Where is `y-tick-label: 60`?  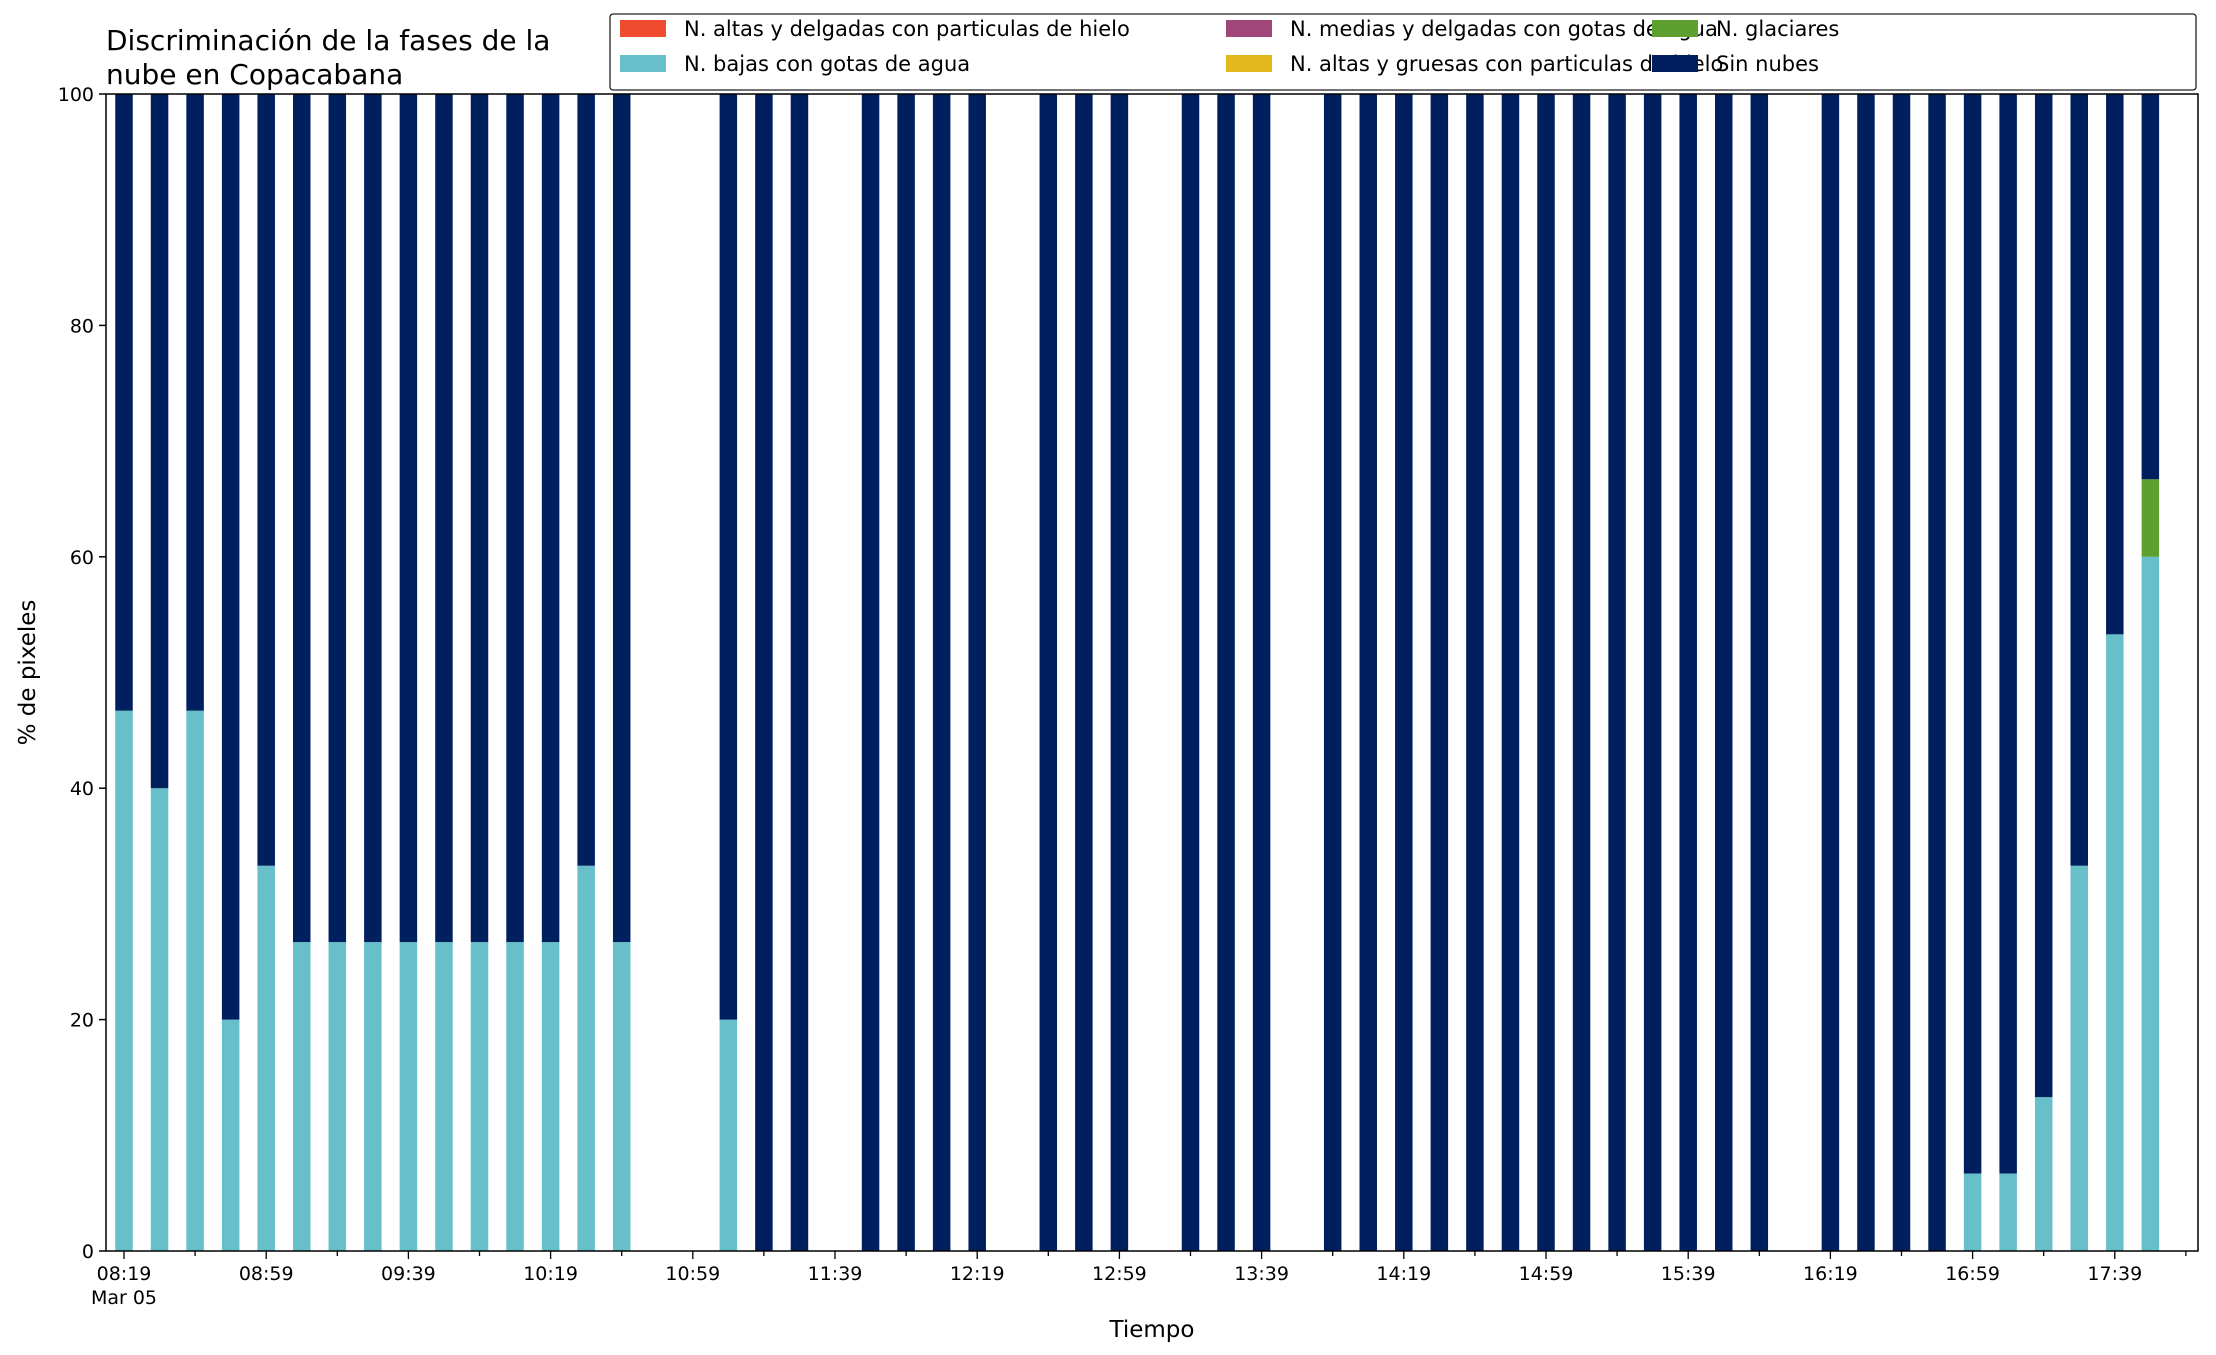 y-tick-label: 60 is located at coordinates (82, 558).